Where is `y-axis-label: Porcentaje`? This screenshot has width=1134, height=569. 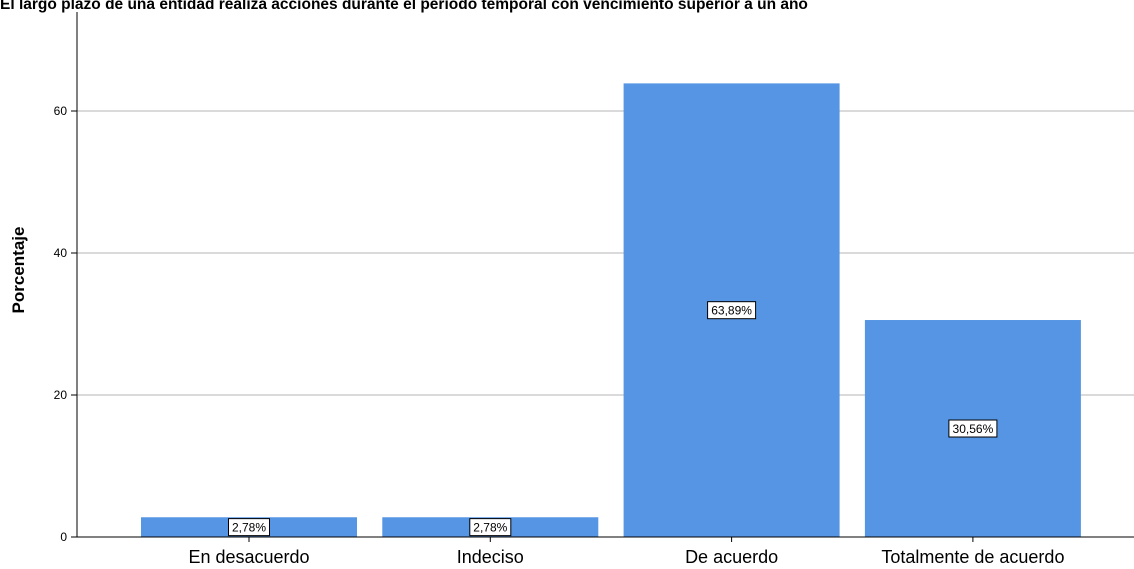
y-axis-label: Porcentaje is located at coordinates (18, 270).